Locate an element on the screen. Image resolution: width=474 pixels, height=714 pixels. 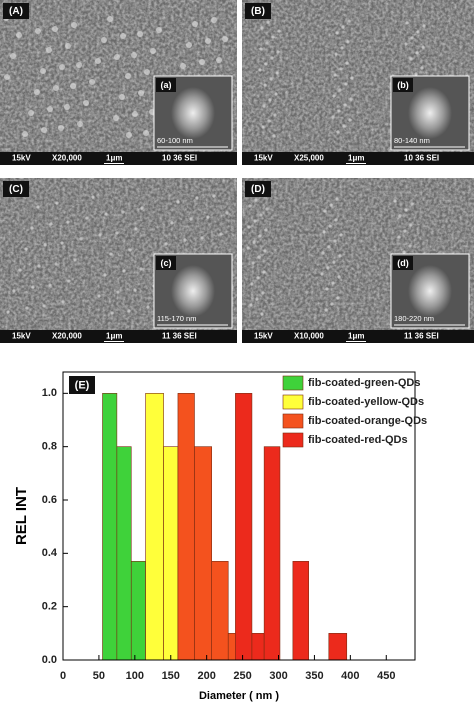
x-tick-label: 200 is located at coordinates (206, 676).